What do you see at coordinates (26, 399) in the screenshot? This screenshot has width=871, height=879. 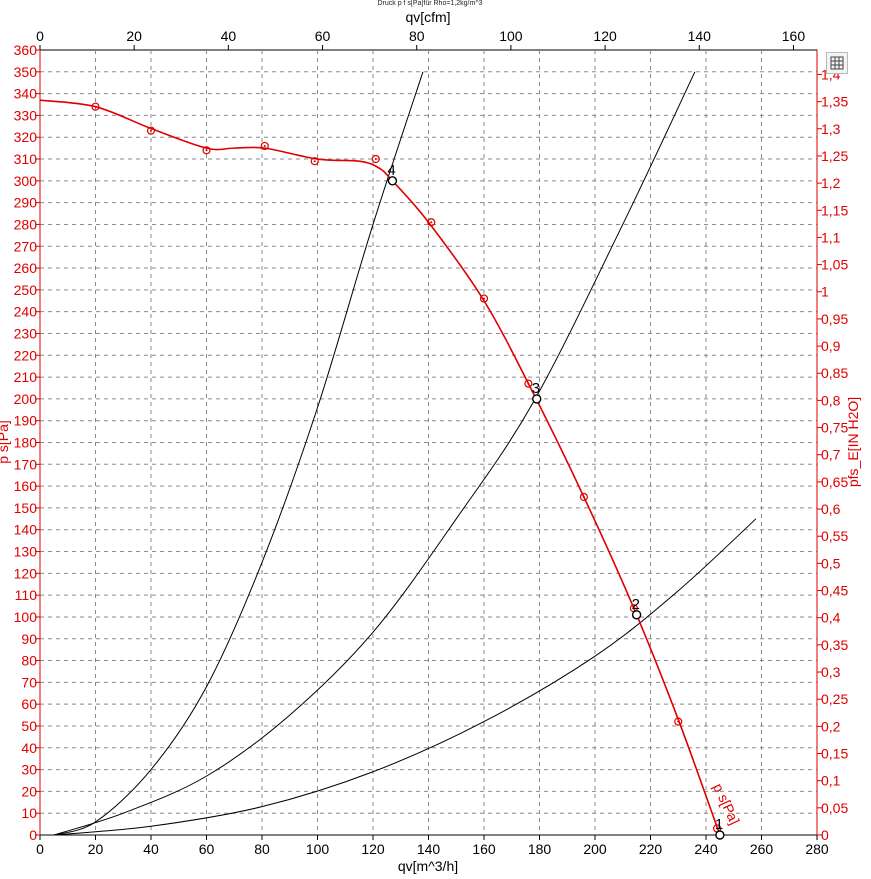 I see `y-tick-label: 200` at bounding box center [26, 399].